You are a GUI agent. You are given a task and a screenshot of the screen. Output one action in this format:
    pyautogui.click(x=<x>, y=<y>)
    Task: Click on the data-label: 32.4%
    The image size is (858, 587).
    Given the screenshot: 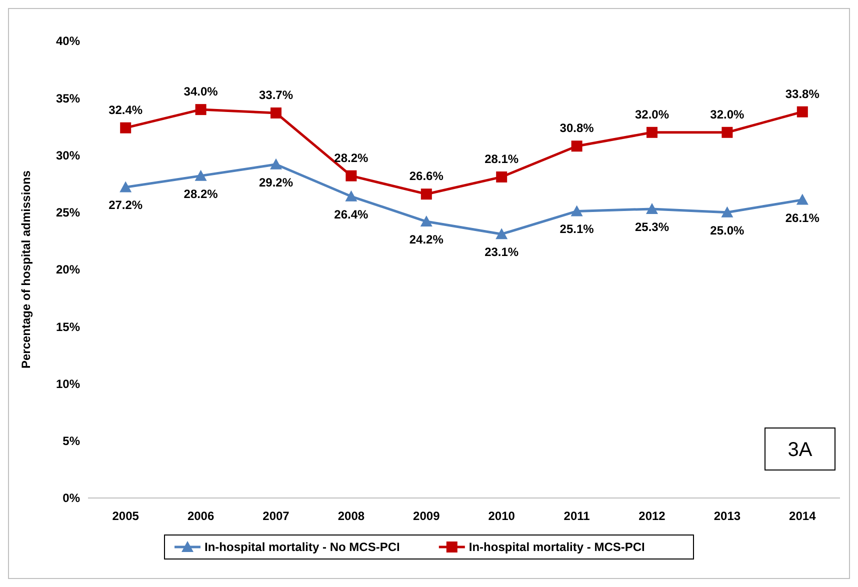 What is the action you would take?
    pyautogui.click(x=125, y=109)
    